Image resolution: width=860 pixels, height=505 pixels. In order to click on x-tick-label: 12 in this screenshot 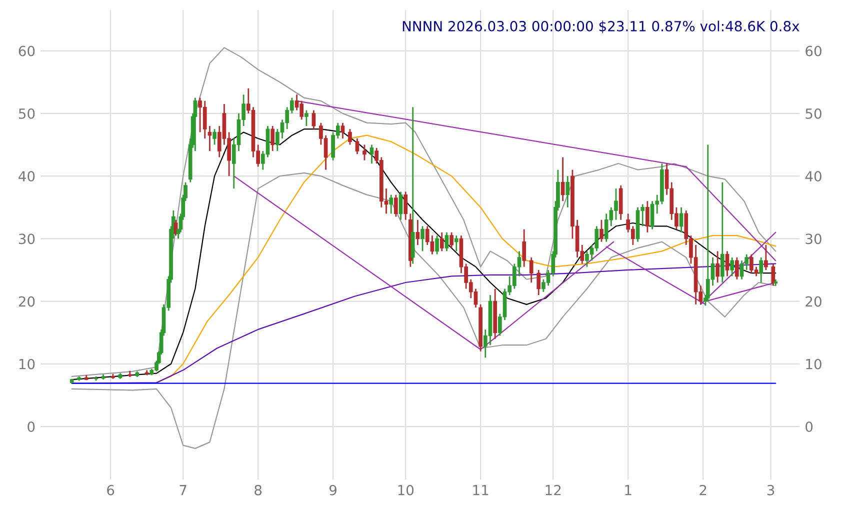, I will do `click(553, 490)`.